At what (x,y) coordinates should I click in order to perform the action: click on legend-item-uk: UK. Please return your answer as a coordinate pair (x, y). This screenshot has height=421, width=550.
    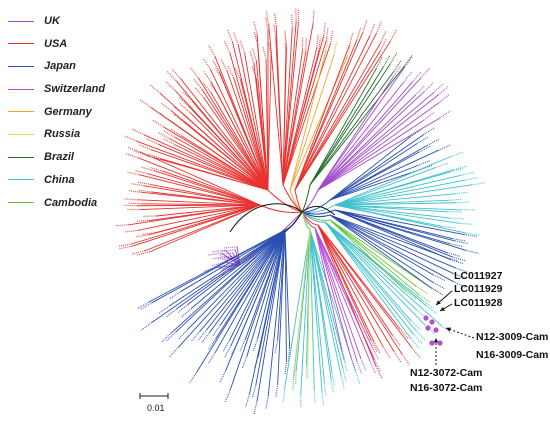
    Looking at the image, I should click on (58, 21).